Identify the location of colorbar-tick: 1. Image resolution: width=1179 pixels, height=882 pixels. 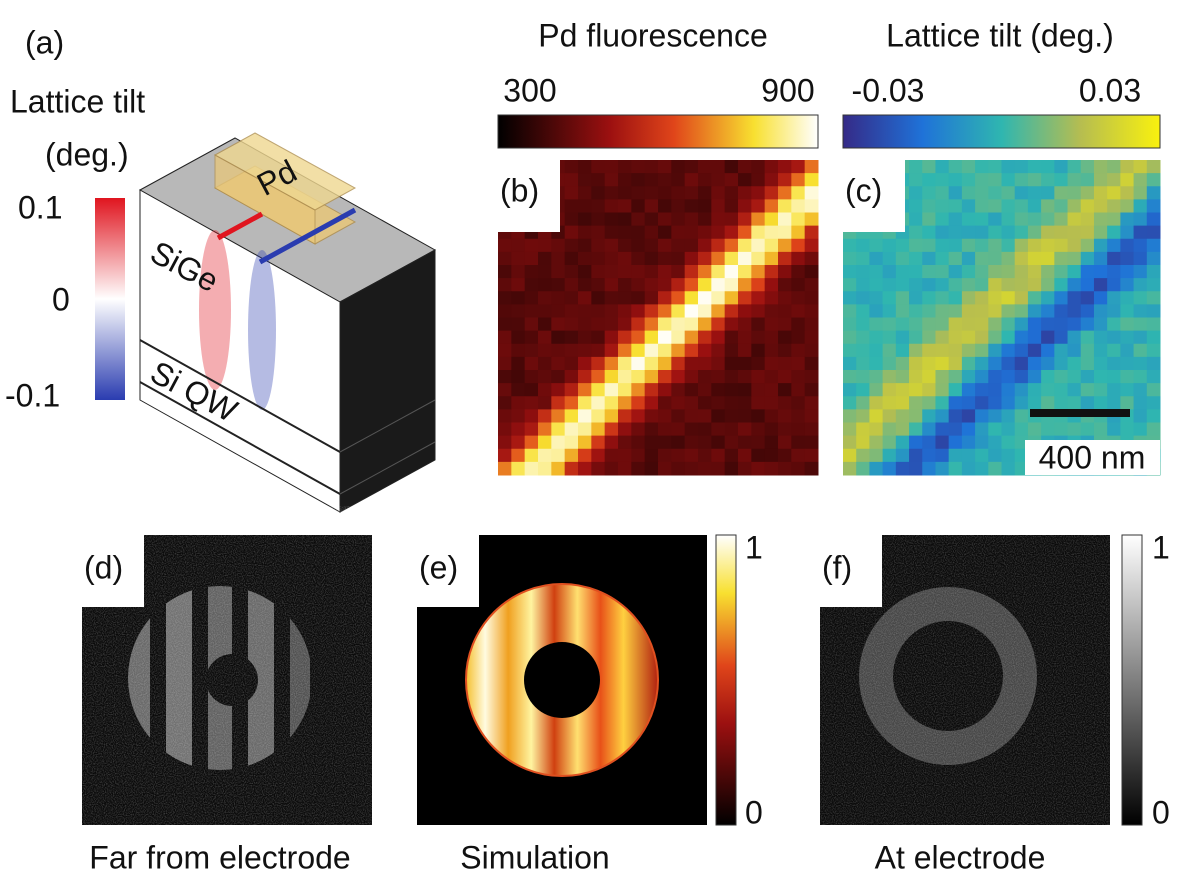
(1161, 547).